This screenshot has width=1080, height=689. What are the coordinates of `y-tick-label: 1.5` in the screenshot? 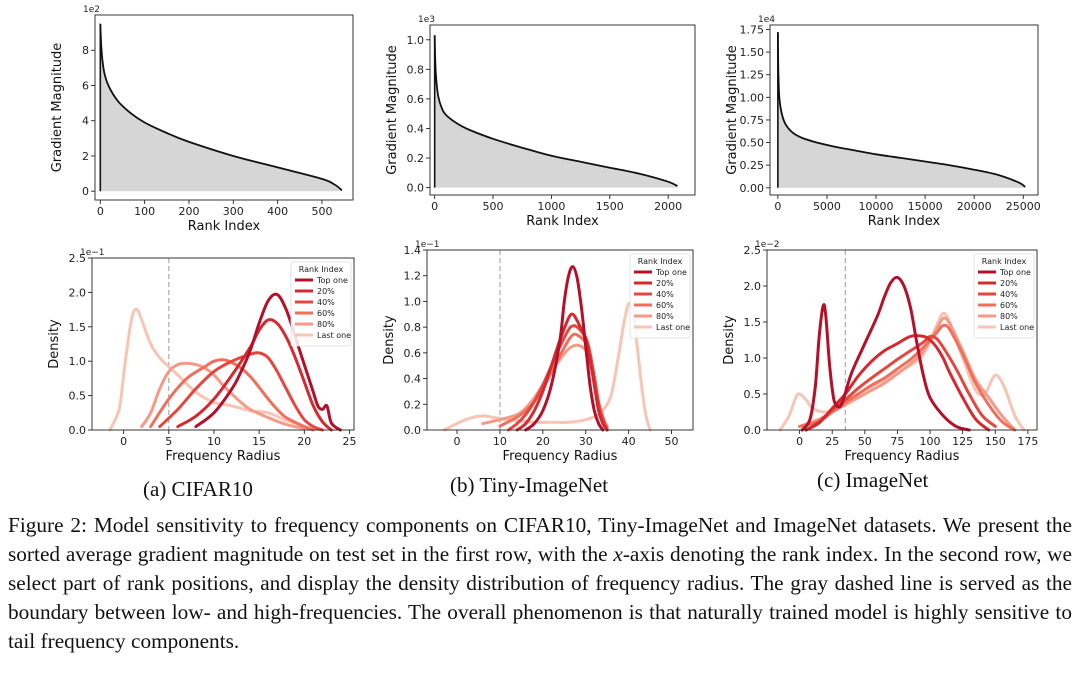 It's located at (753, 322).